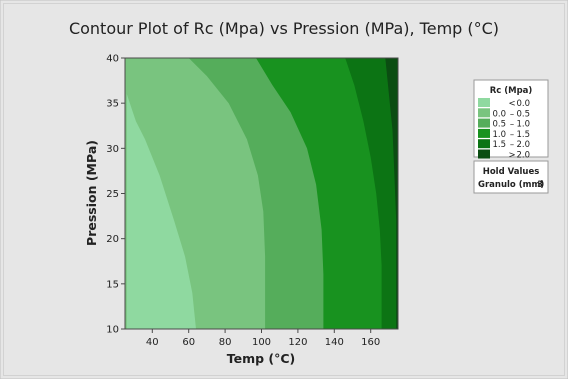  I want to click on x-tick-label: 60, so click(188, 342).